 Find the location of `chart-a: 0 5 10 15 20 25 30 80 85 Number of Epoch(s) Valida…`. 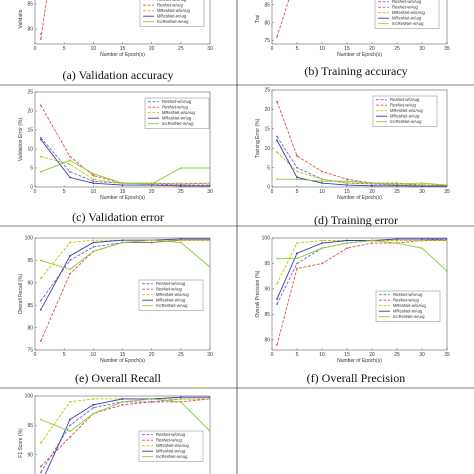

chart-a: 0 5 10 15 20 25 30 80 85 Number of Epoch(s) Valida… is located at coordinates (115, 29).